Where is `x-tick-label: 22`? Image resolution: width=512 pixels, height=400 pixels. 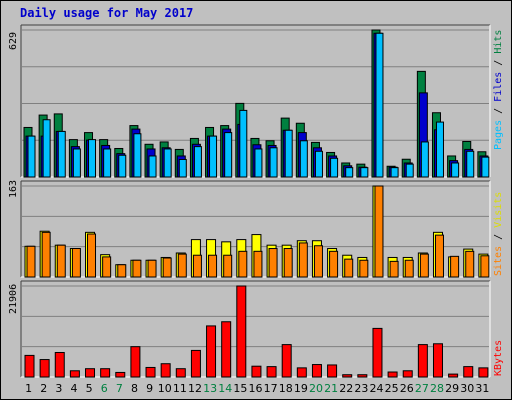 x-tick-label: 22 is located at coordinates (346, 388).